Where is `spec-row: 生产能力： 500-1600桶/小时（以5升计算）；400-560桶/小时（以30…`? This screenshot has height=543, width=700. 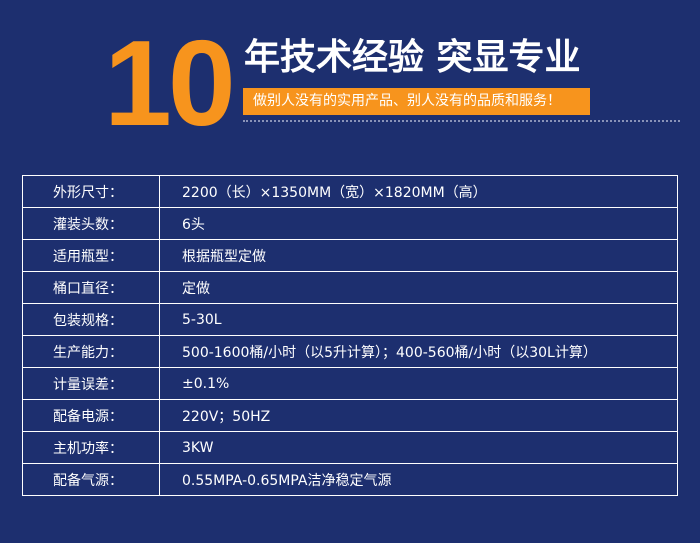
spec-row: 生产能力： 500-1600桶/小时（以5升计算）；400-560桶/小时（以30… is located at coordinates (350, 351).